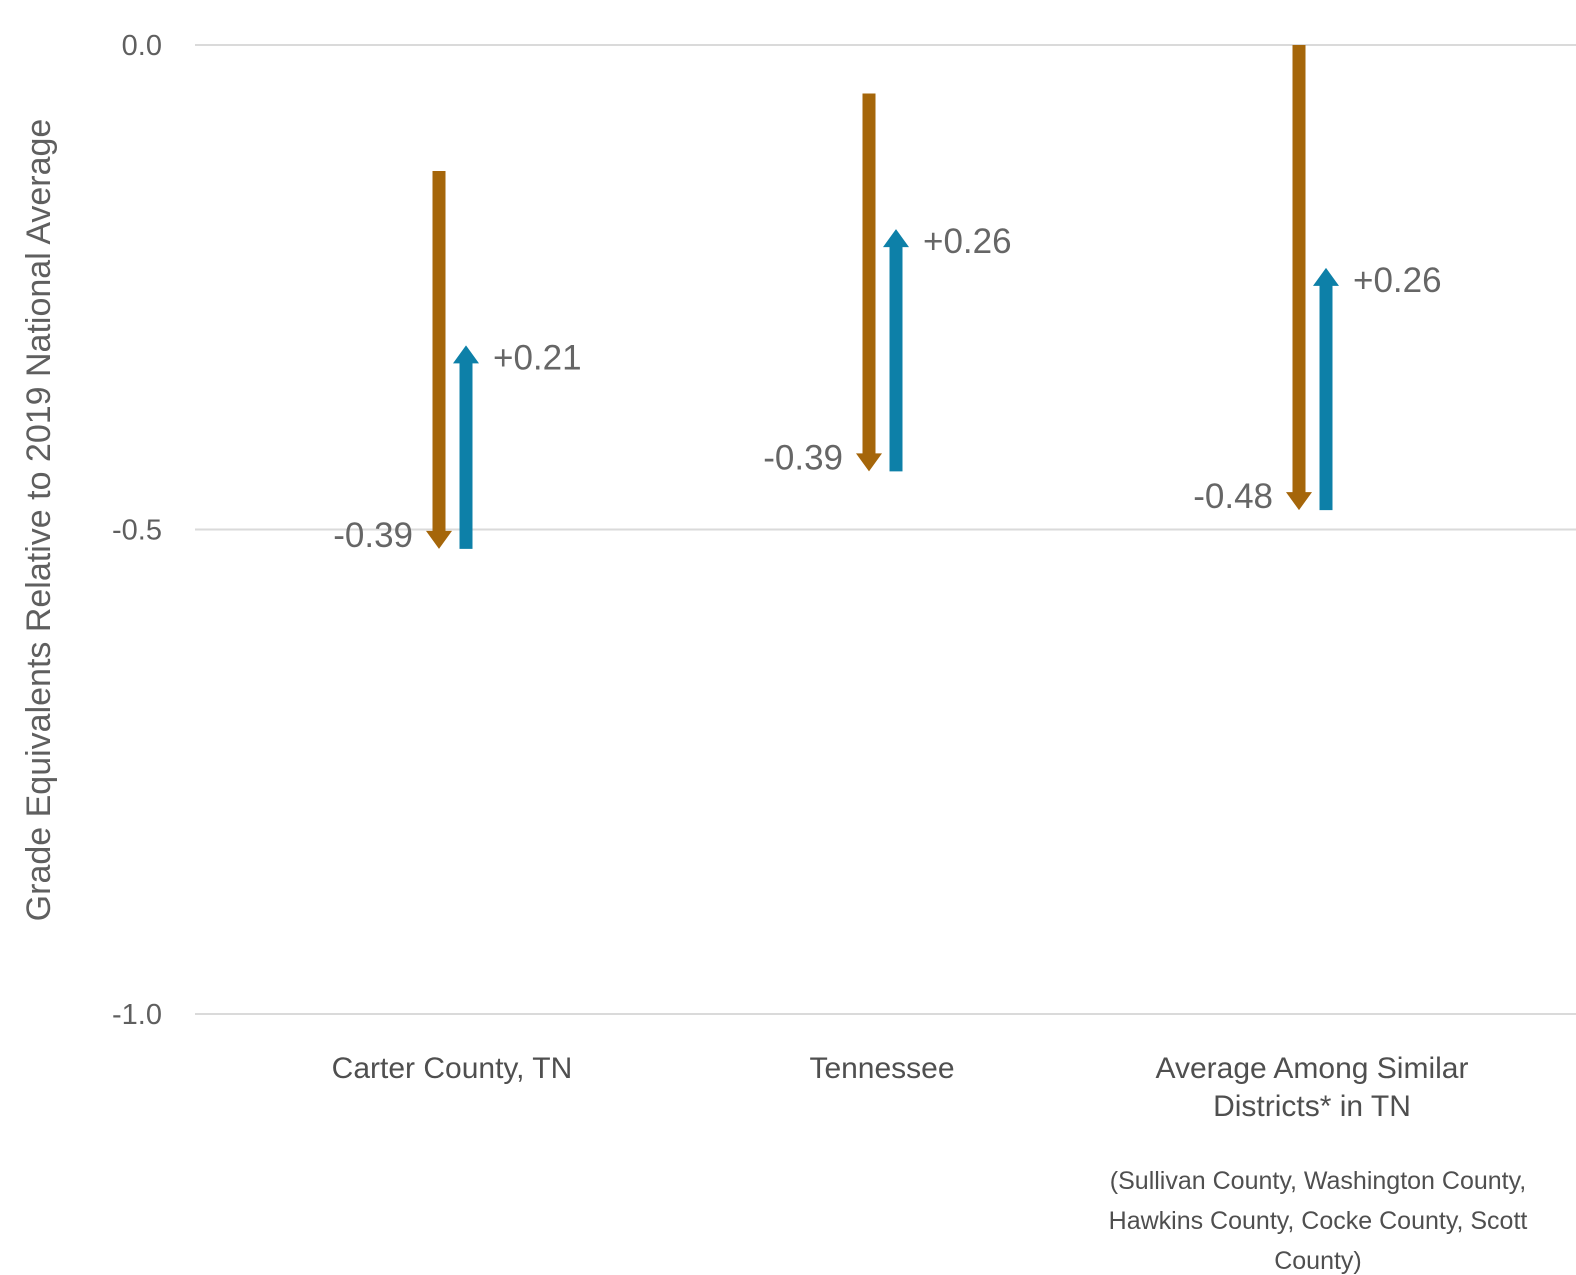 Image resolution: width=1576 pixels, height=1275 pixels. I want to click on y-tick-label: -0.5, so click(137, 531).